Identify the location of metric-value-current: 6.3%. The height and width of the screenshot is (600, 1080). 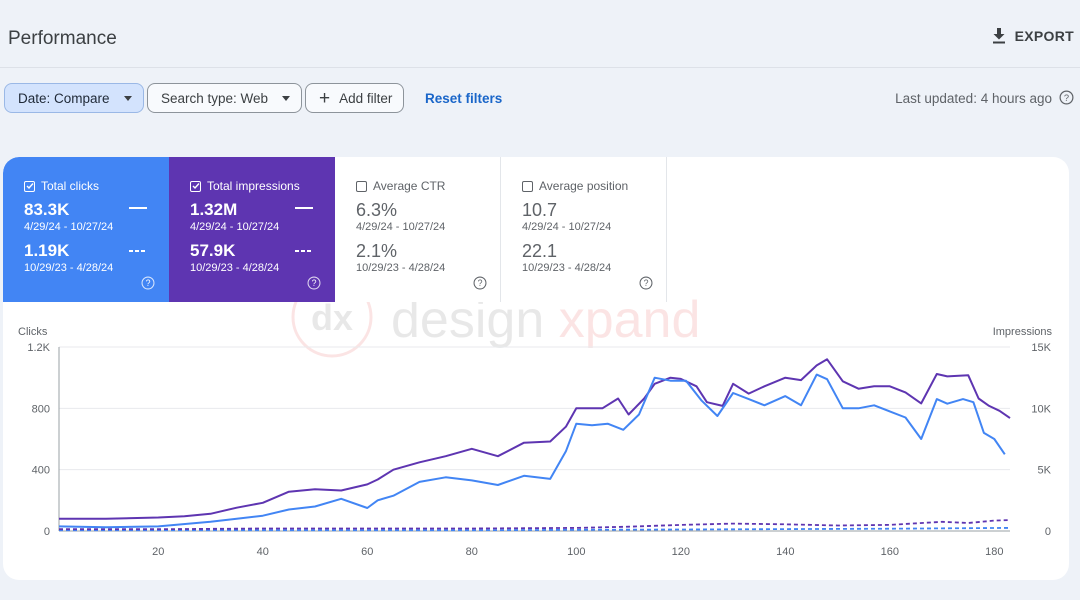
(377, 210).